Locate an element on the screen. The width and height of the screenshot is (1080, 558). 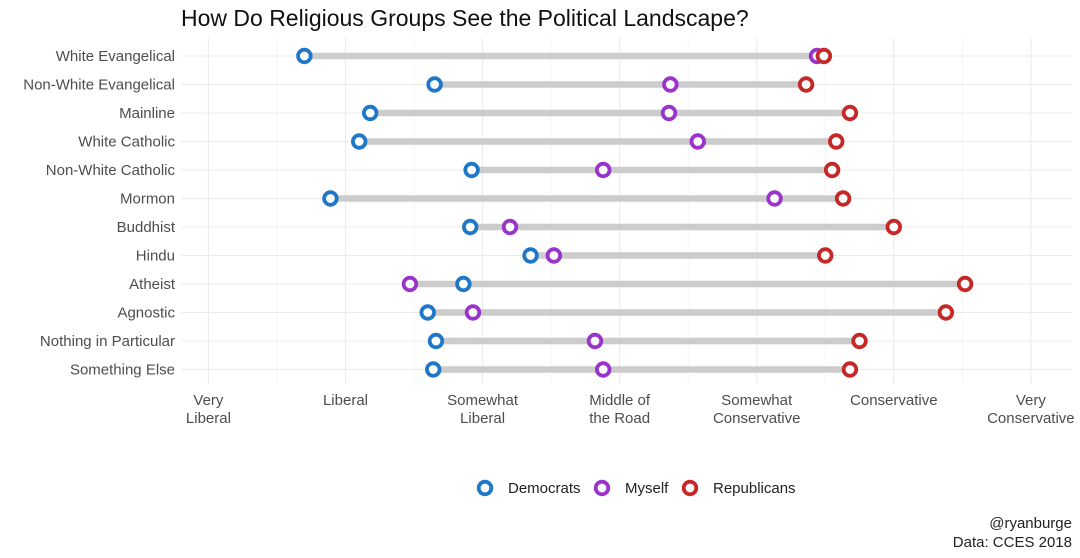
legend-key-republicans is located at coordinates (690, 488).